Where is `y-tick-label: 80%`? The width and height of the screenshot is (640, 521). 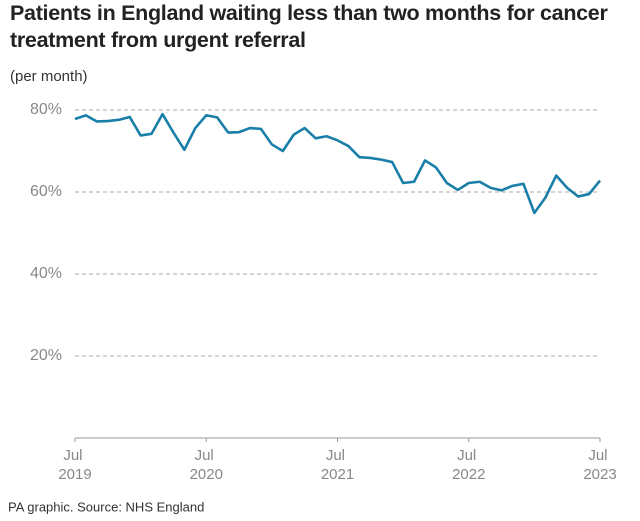
y-tick-label: 80% is located at coordinates (46, 109).